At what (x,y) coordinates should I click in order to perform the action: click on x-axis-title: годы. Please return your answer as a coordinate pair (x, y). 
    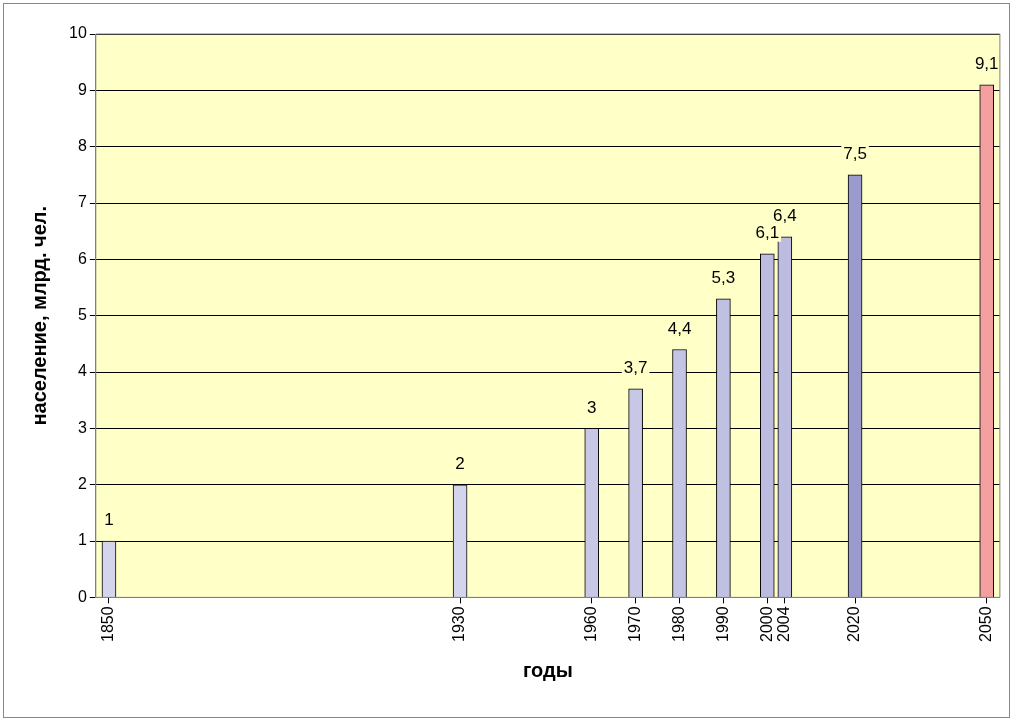
    Looking at the image, I should click on (547, 669).